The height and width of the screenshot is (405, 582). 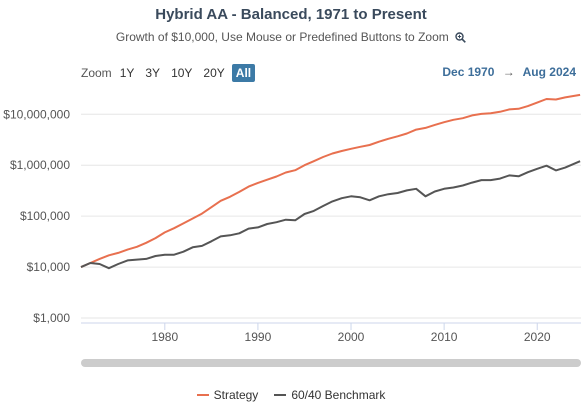 I want to click on date-range: Dec 1970 → Aug 2024, so click(x=509, y=72).